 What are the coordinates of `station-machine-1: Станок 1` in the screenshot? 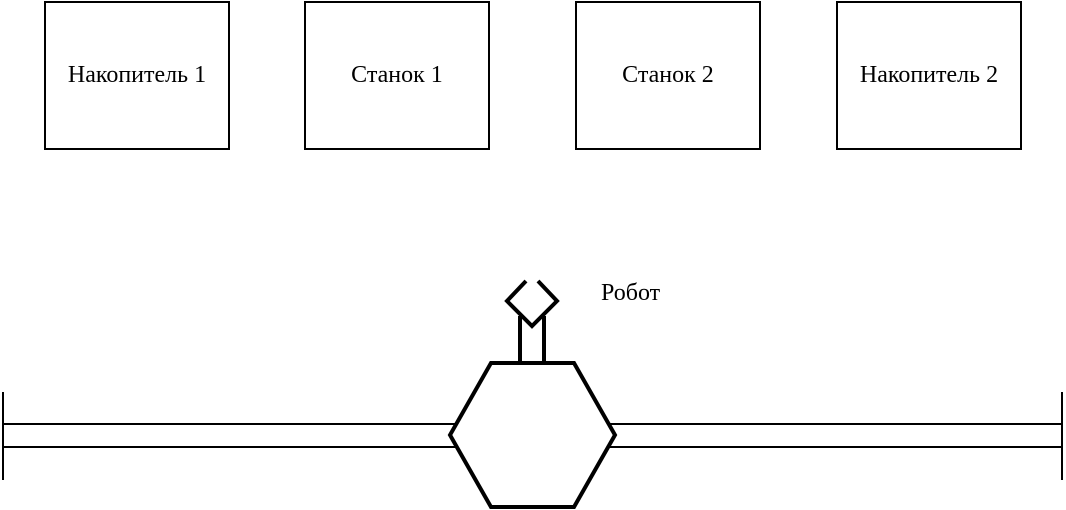 It's located at (397, 75).